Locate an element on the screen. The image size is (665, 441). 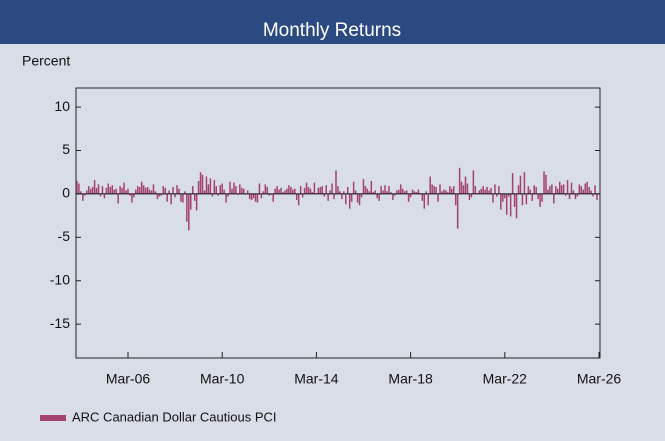
y-tick-label: 10 is located at coordinates (62, 106).